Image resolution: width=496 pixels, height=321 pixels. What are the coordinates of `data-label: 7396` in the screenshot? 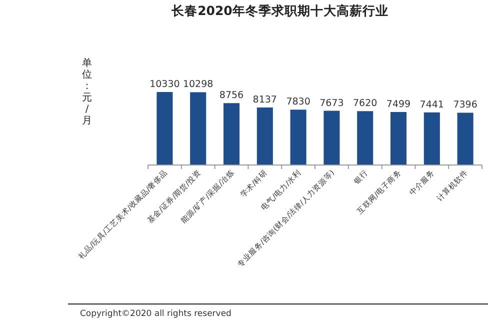 It's located at (465, 105).